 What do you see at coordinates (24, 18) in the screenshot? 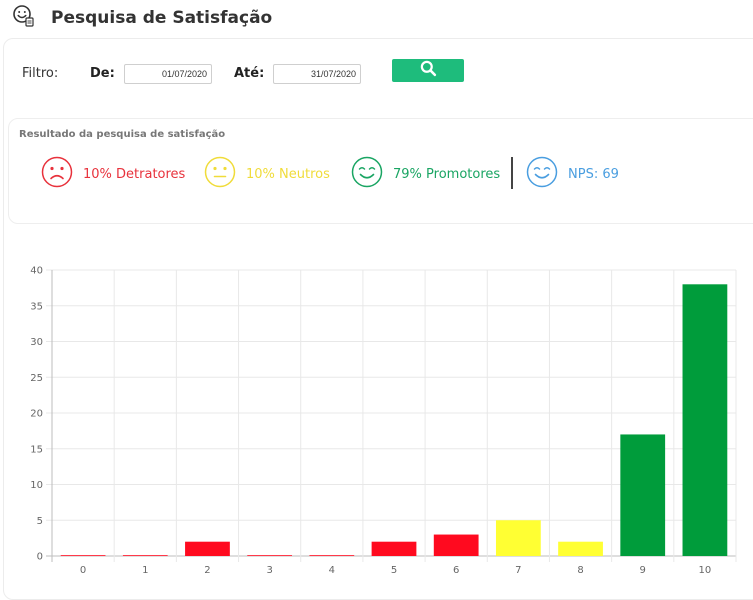
I see `smiley-survey-icon` at bounding box center [24, 18].